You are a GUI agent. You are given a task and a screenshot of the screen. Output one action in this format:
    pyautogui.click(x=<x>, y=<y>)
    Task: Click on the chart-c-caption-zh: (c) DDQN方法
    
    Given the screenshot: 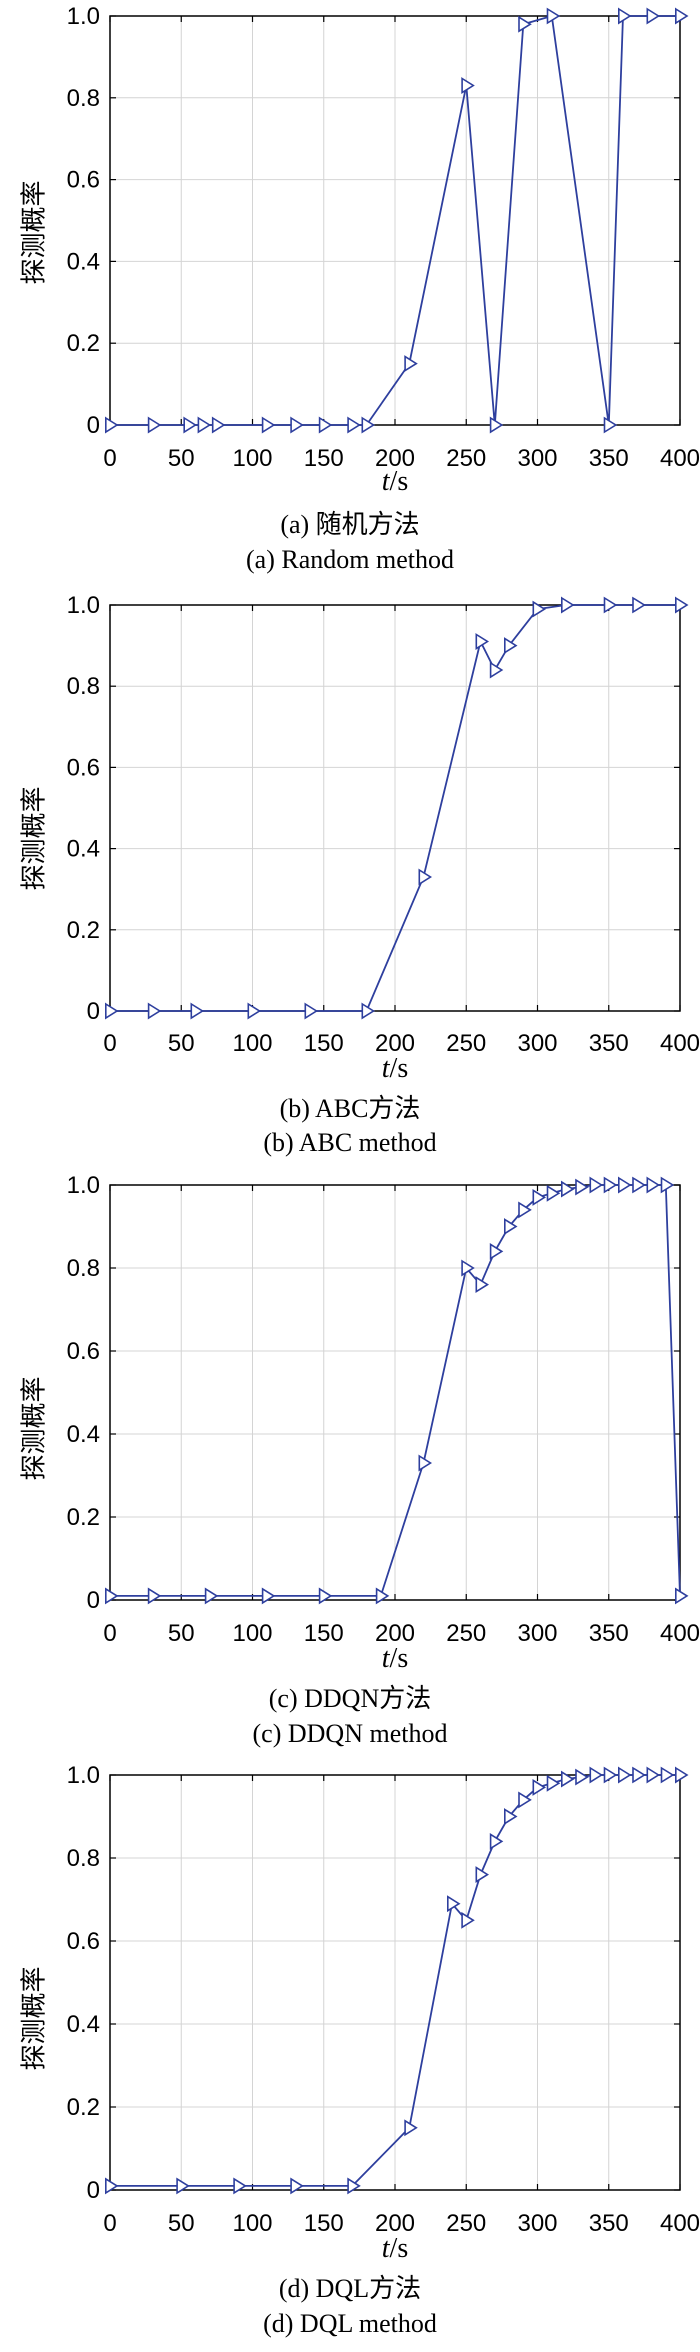 What is the action you would take?
    pyautogui.click(x=350, y=1698)
    